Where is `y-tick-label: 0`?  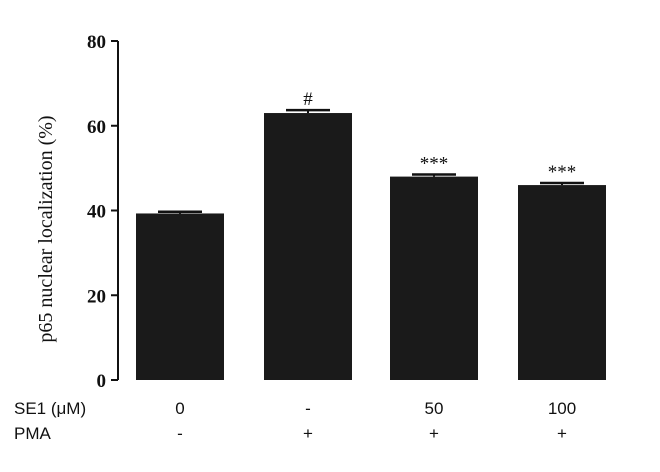
y-tick-label: 0 is located at coordinates (102, 381).